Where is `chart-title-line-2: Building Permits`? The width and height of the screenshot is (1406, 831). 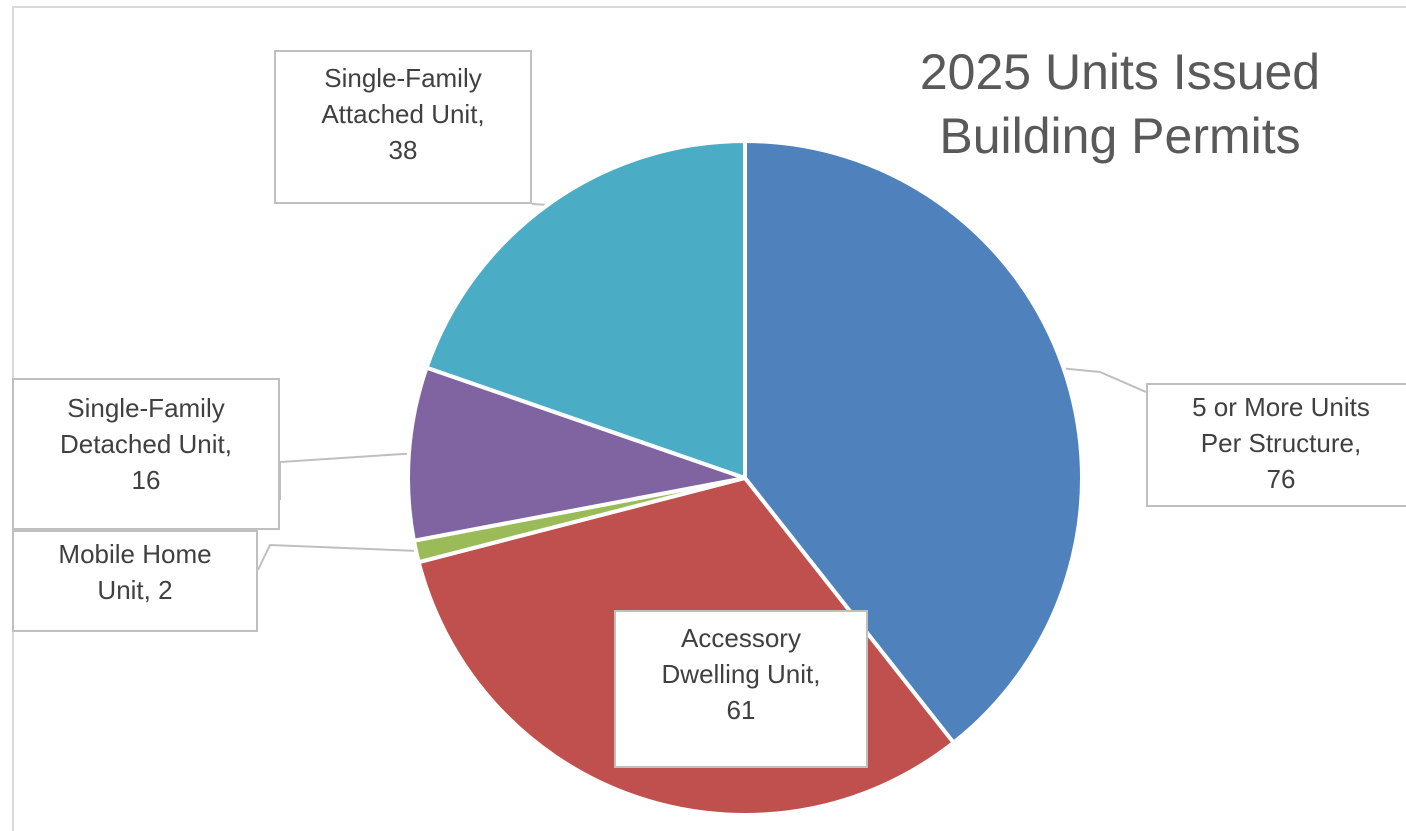 chart-title-line-2: Building Permits is located at coordinates (1120, 136).